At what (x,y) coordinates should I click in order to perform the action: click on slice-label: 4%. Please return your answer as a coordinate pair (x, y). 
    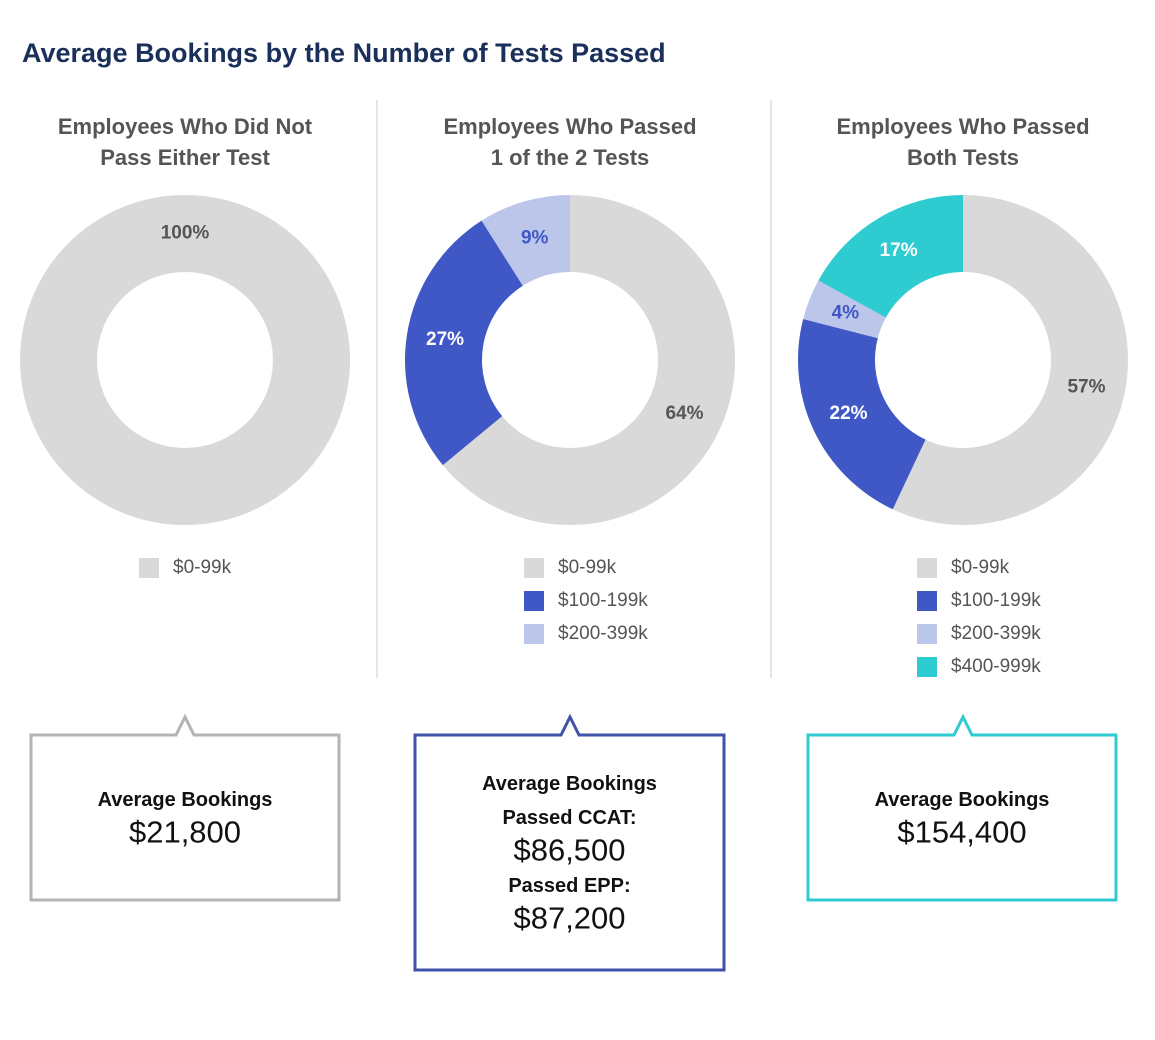
    Looking at the image, I should click on (846, 312).